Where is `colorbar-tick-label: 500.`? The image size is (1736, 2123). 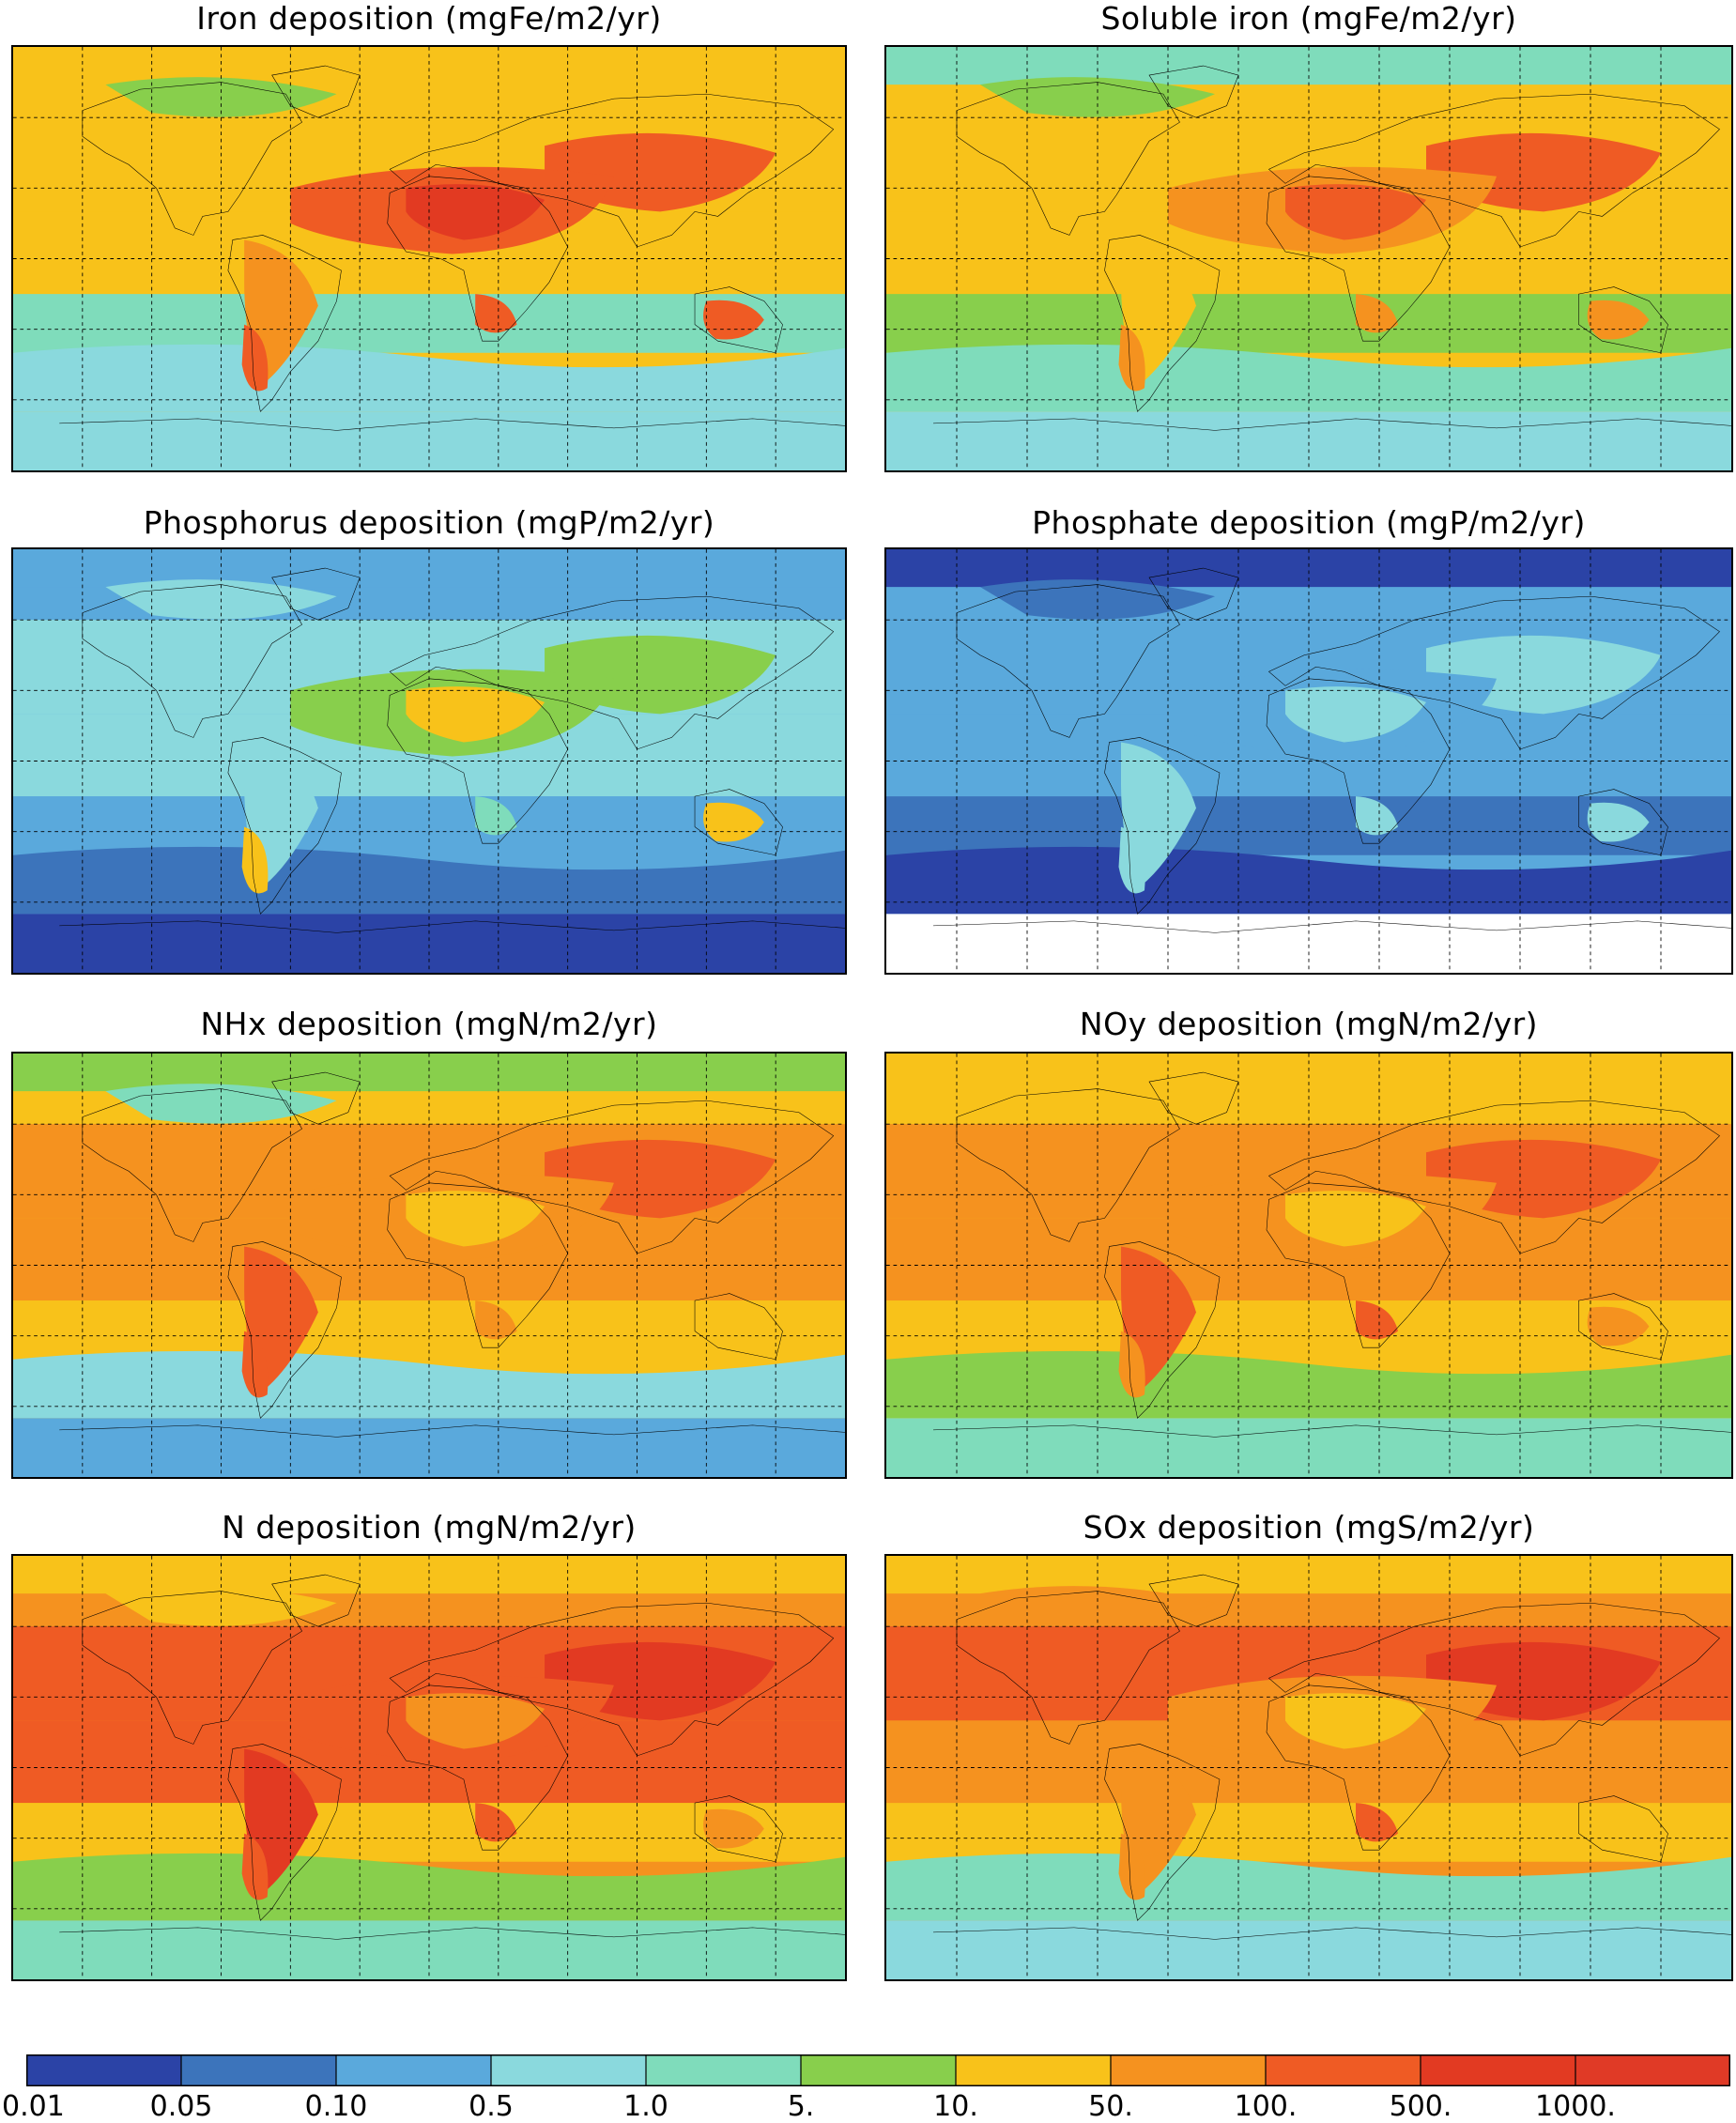
colorbar-tick-label: 500. is located at coordinates (1420, 2106).